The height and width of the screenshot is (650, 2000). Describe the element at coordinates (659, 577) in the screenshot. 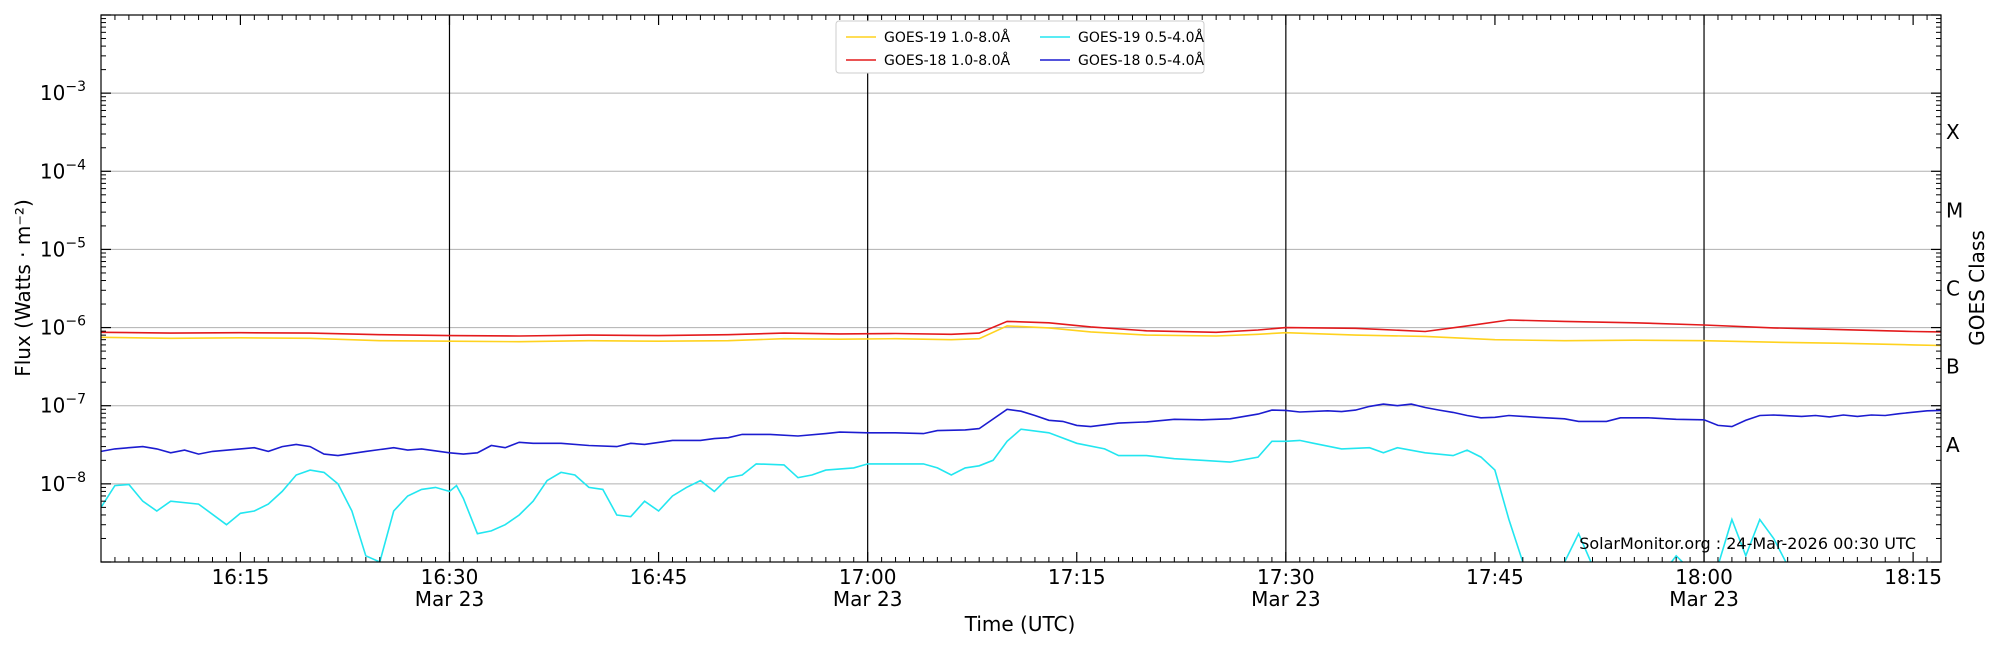

I see `x-tick-label: 16:45` at that location.